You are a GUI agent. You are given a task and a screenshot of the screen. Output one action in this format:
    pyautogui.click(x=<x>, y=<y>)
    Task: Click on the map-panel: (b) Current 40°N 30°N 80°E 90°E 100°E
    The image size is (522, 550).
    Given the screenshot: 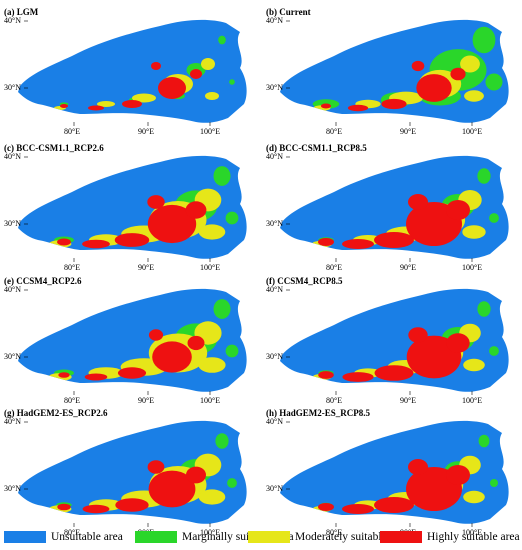 What is the action you would take?
    pyautogui.click(x=391, y=70)
    